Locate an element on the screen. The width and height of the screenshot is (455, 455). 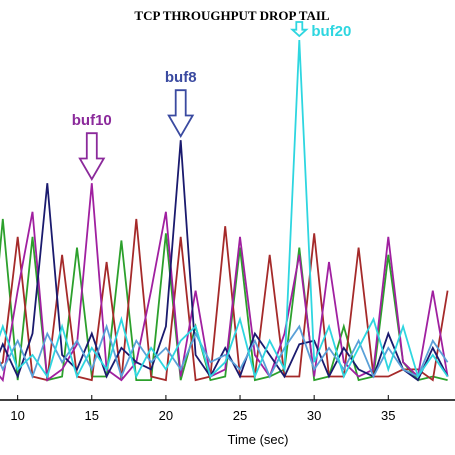
x-tick-label: 35 is located at coordinates (388, 415).